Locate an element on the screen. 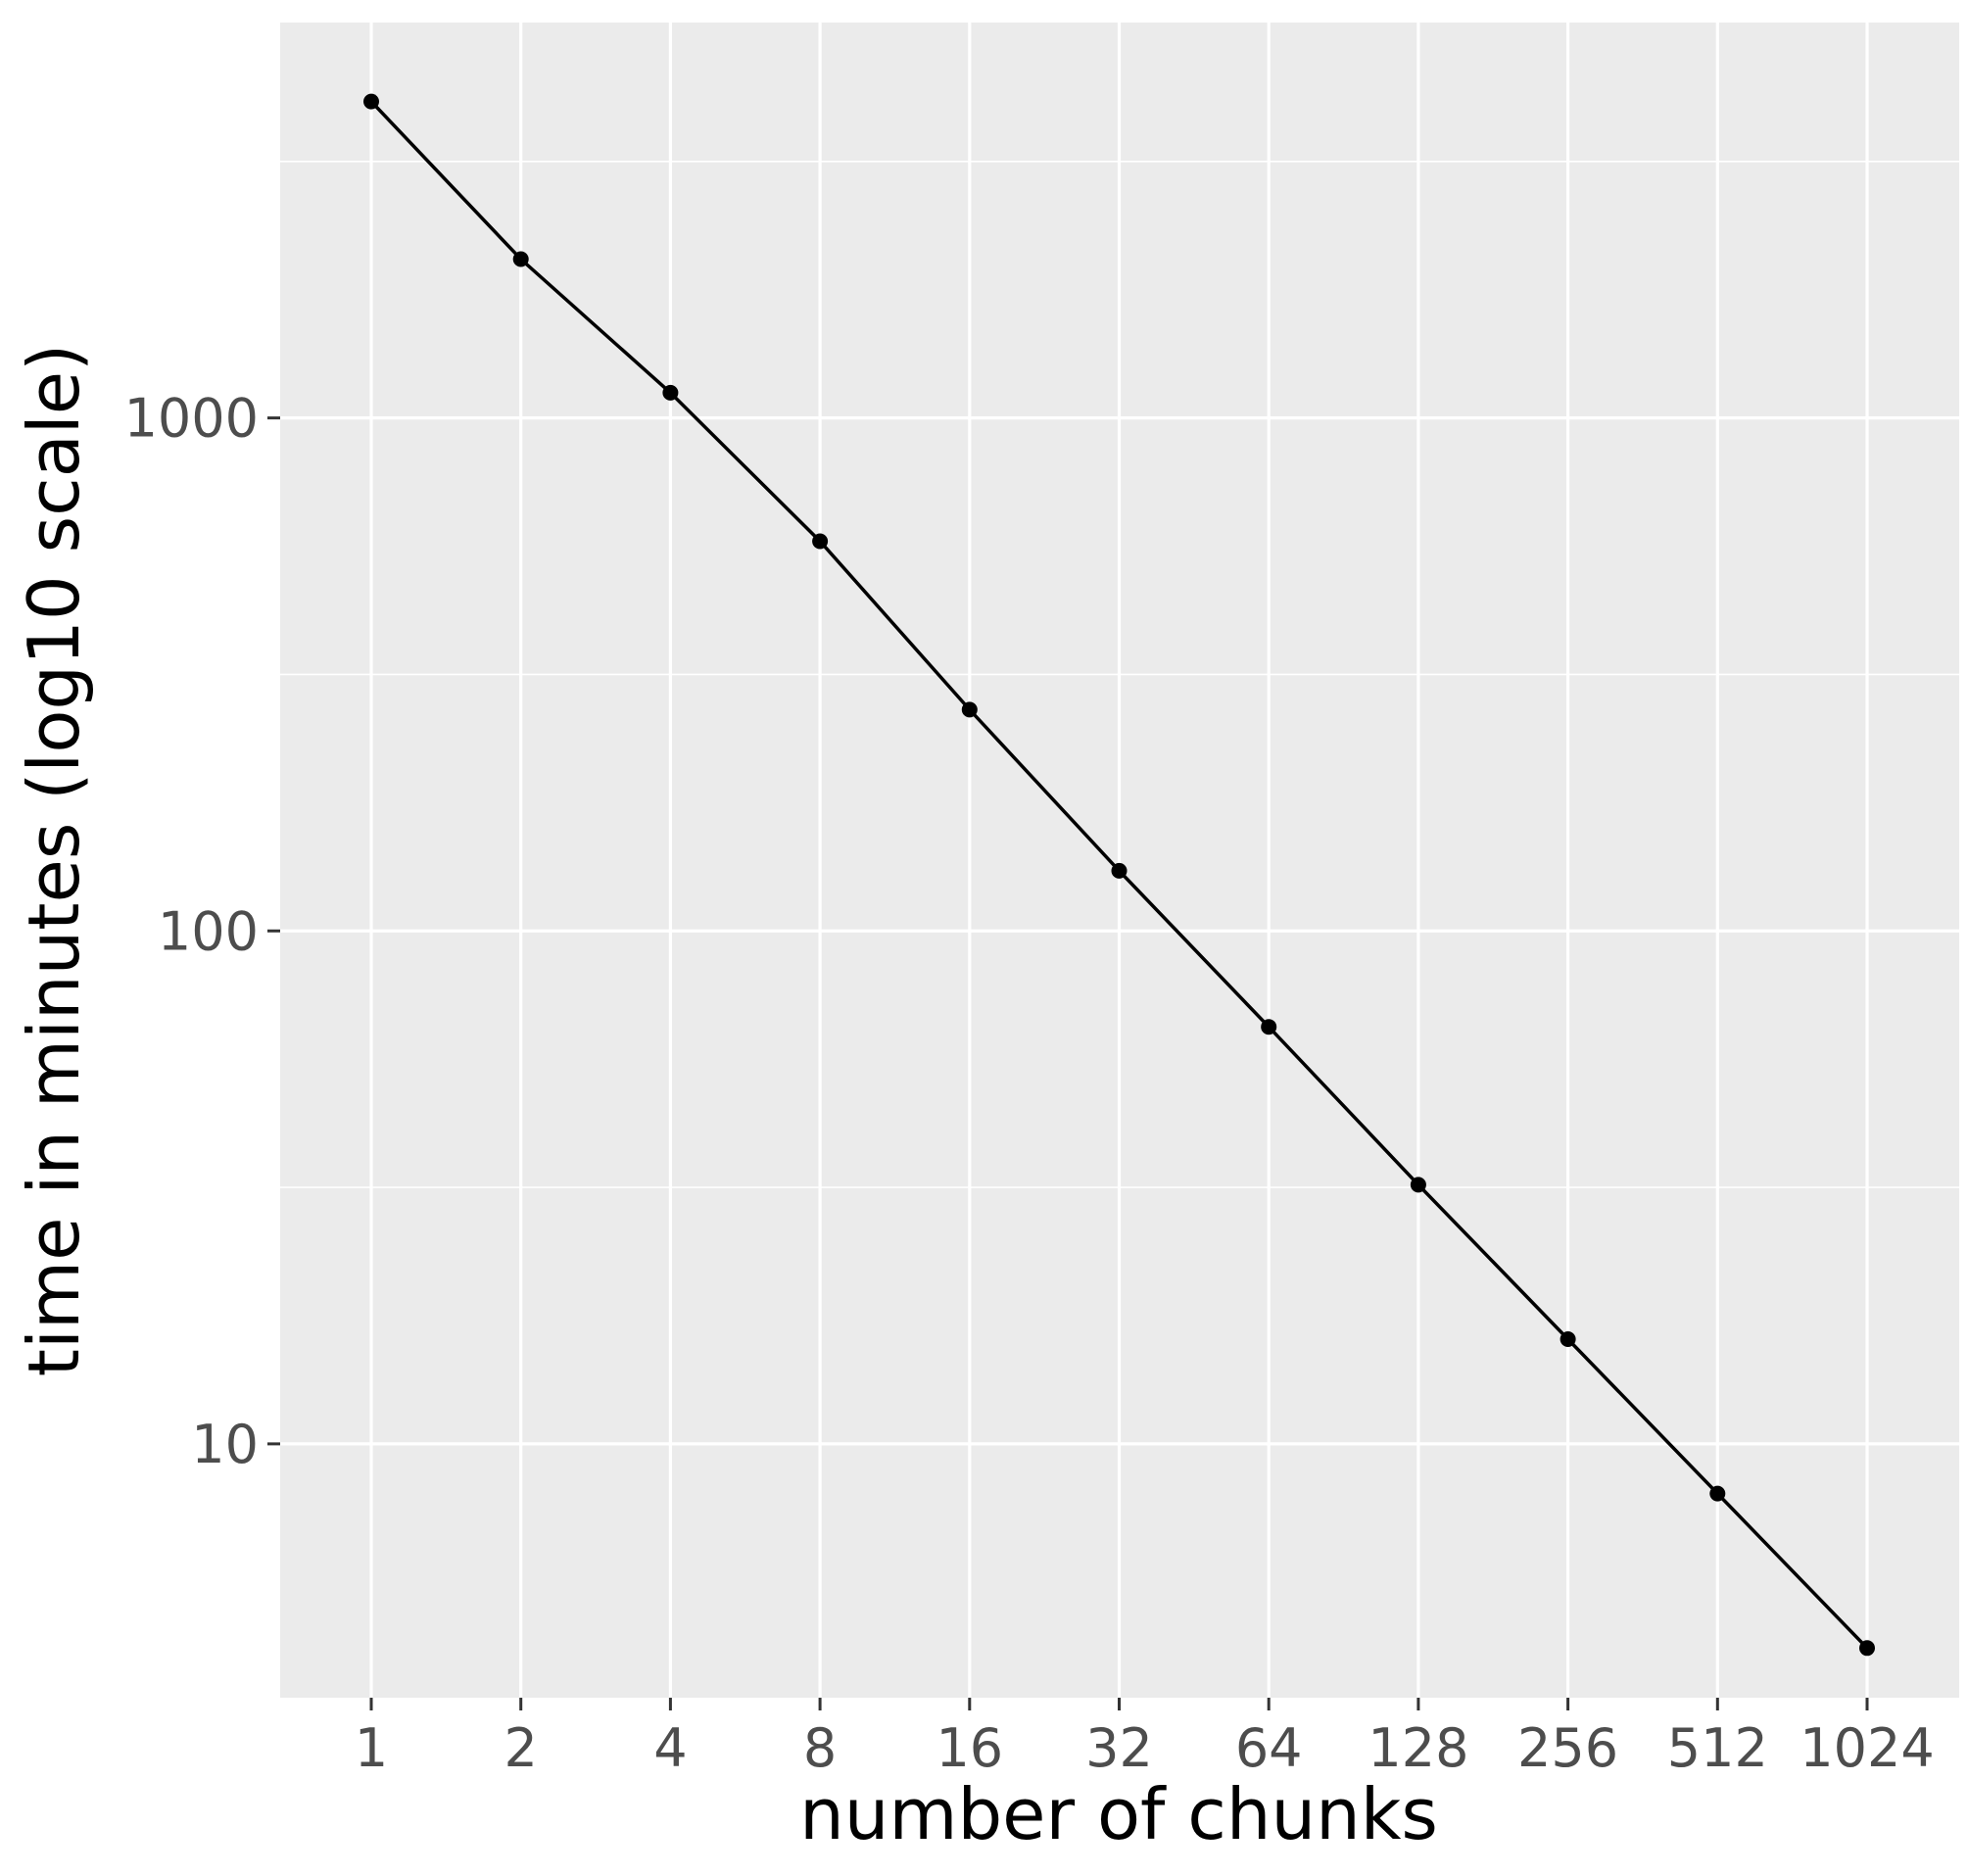 This screenshot has height=1876, width=1968. x-tick-label: 128 is located at coordinates (1418, 1748).